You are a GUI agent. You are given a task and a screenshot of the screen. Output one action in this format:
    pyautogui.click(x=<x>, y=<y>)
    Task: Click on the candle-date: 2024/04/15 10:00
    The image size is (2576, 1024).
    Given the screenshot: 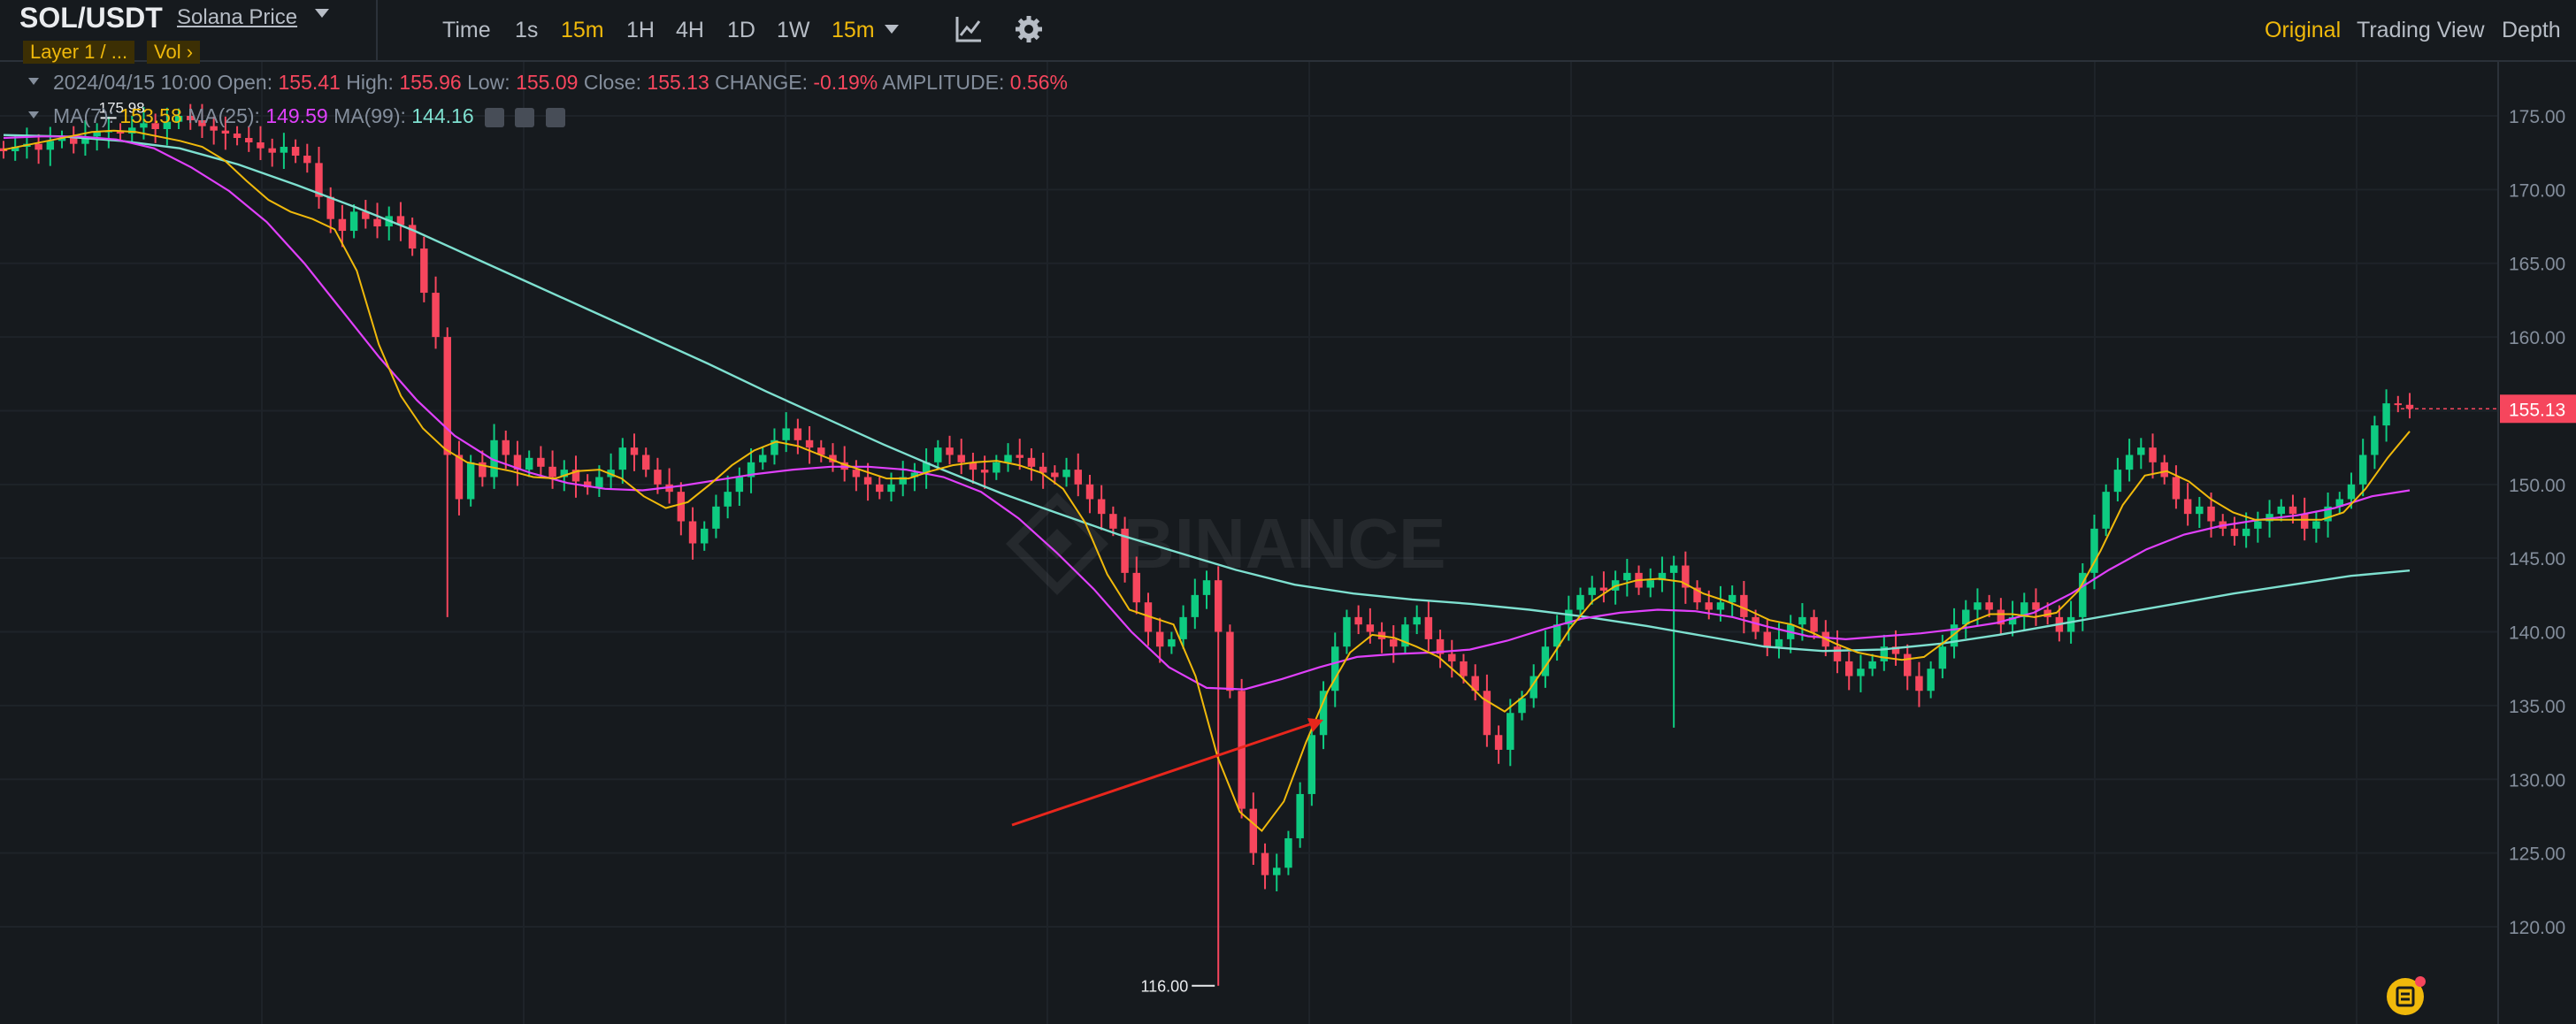 What is the action you would take?
    pyautogui.click(x=132, y=82)
    